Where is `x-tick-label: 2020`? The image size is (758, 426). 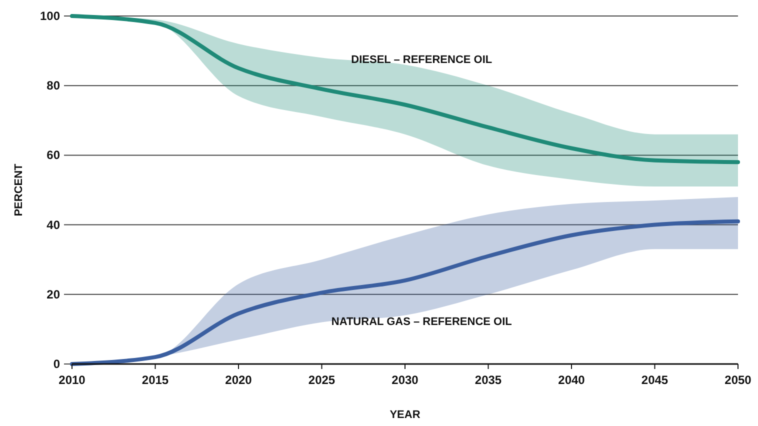 x-tick-label: 2020 is located at coordinates (238, 380).